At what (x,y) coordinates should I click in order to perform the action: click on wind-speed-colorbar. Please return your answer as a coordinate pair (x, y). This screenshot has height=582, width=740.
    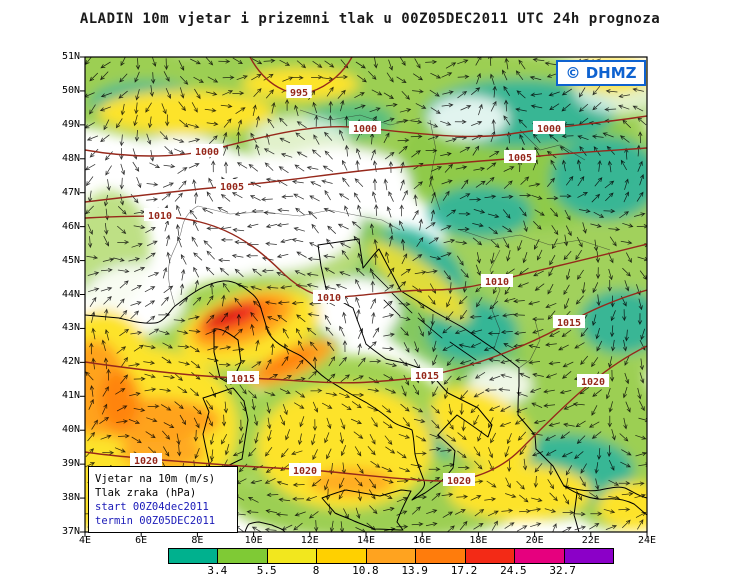
    Looking at the image, I should click on (391, 556).